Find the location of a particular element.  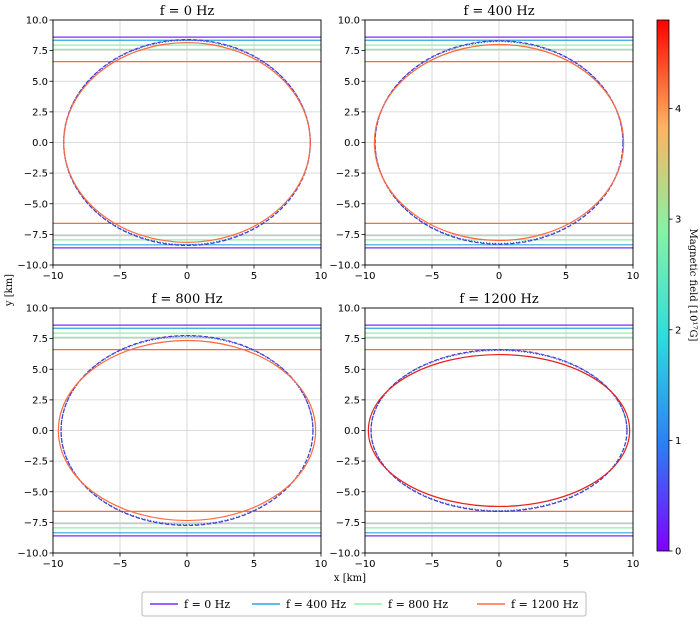

y-axis-label: y [km] is located at coordinates (9, 290).